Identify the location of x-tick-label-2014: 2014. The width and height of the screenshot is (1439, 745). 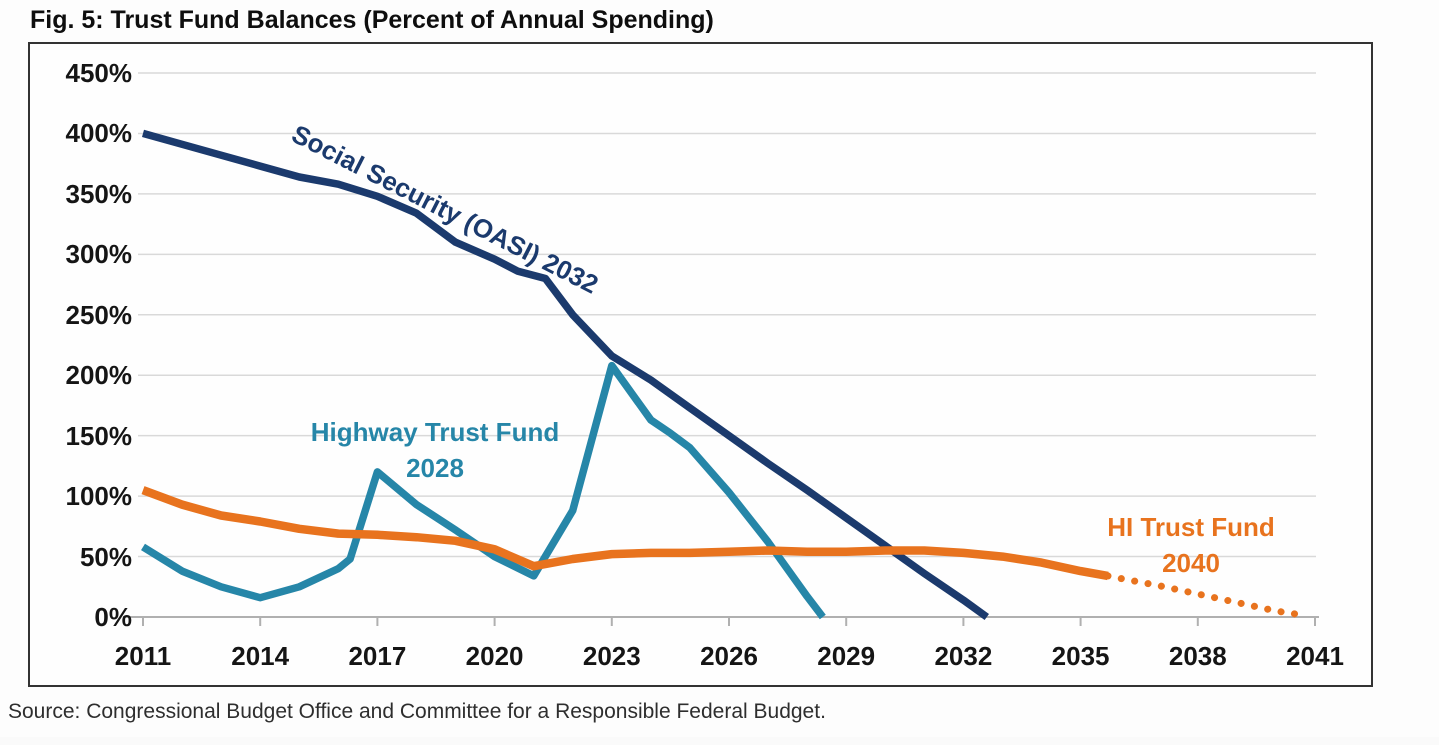
(260, 656).